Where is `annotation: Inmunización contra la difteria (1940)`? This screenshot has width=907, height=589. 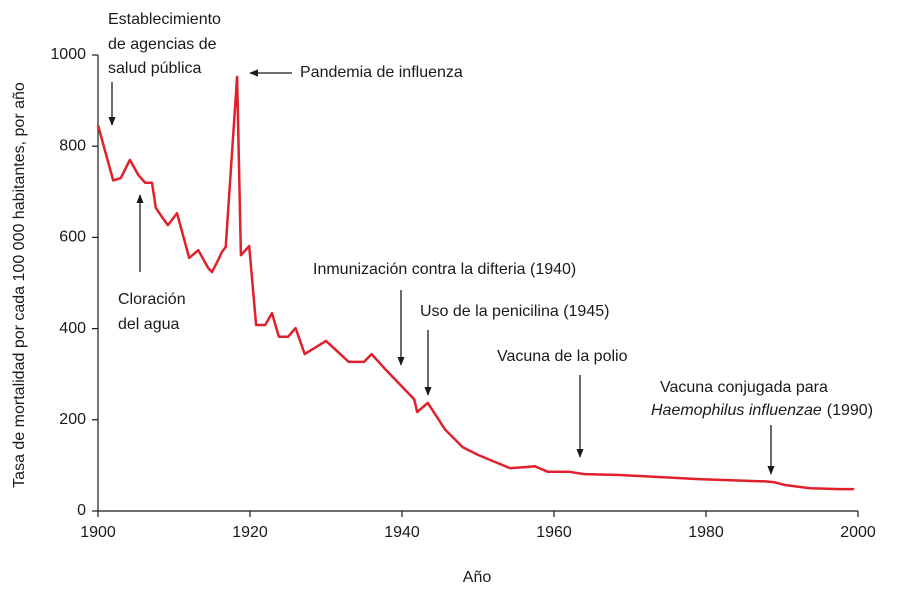
annotation: Inmunización contra la difteria (1940) is located at coordinates (444, 269).